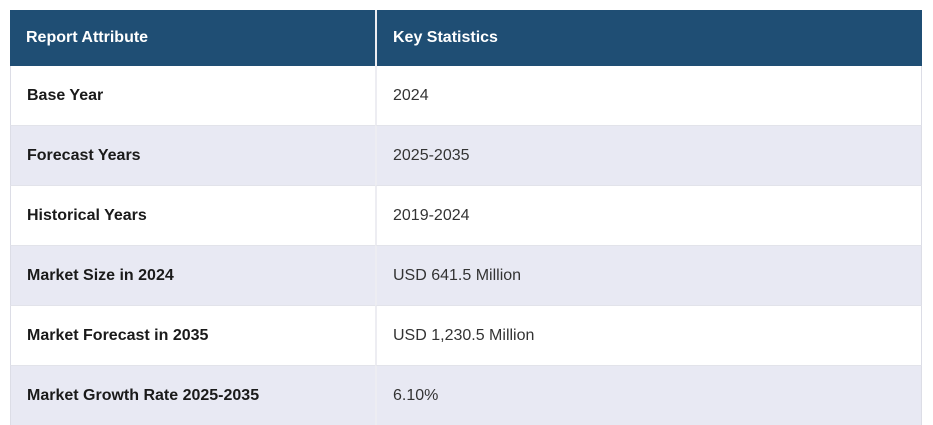  What do you see at coordinates (192, 336) in the screenshot?
I see `attribute-cell: Market Forecast in 2035` at bounding box center [192, 336].